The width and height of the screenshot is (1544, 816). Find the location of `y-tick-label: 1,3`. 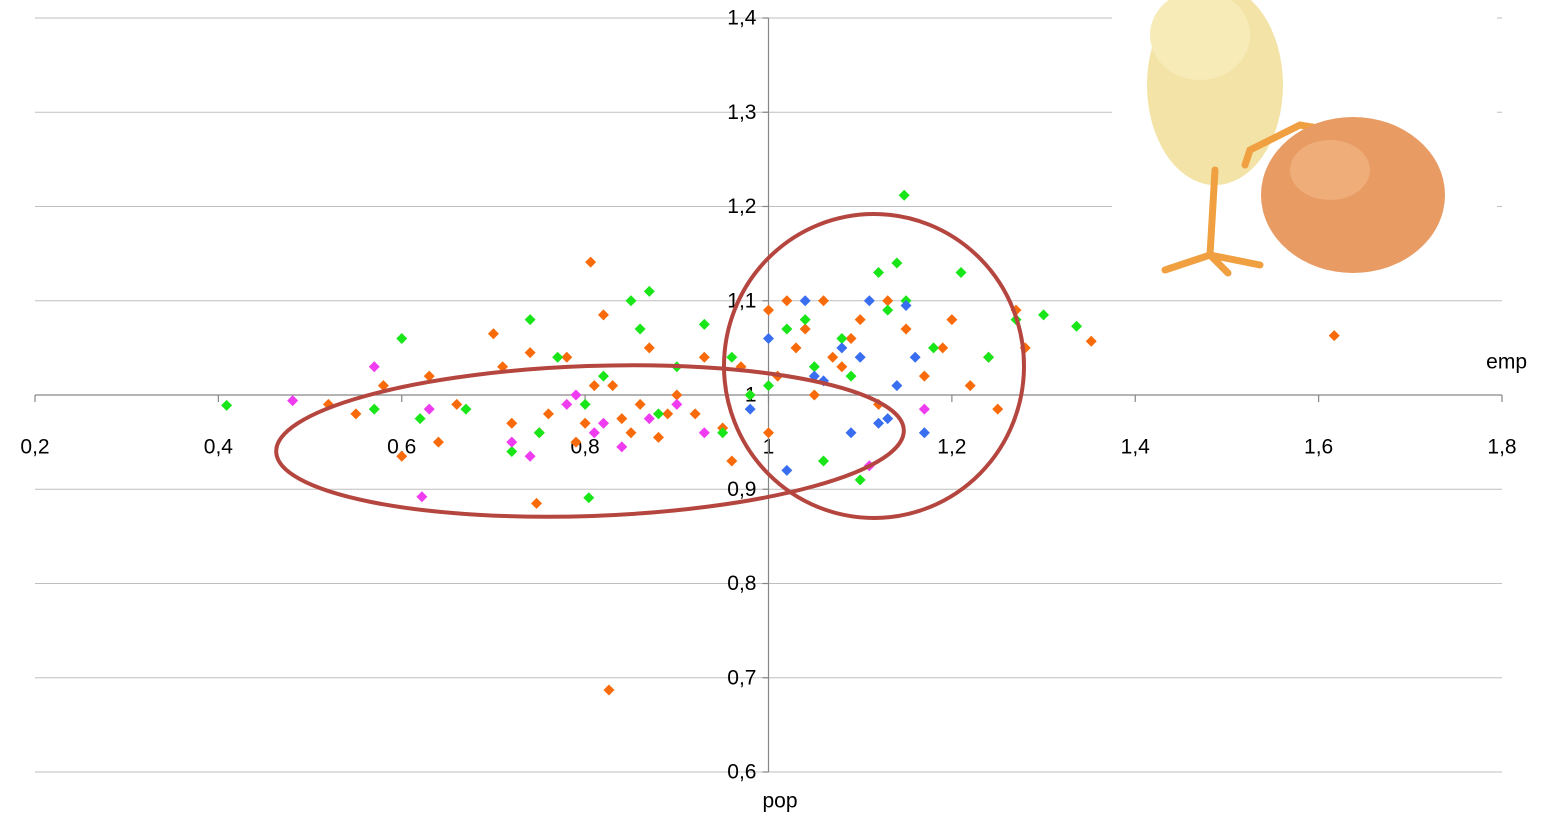

y-tick-label: 1,3 is located at coordinates (741, 112).